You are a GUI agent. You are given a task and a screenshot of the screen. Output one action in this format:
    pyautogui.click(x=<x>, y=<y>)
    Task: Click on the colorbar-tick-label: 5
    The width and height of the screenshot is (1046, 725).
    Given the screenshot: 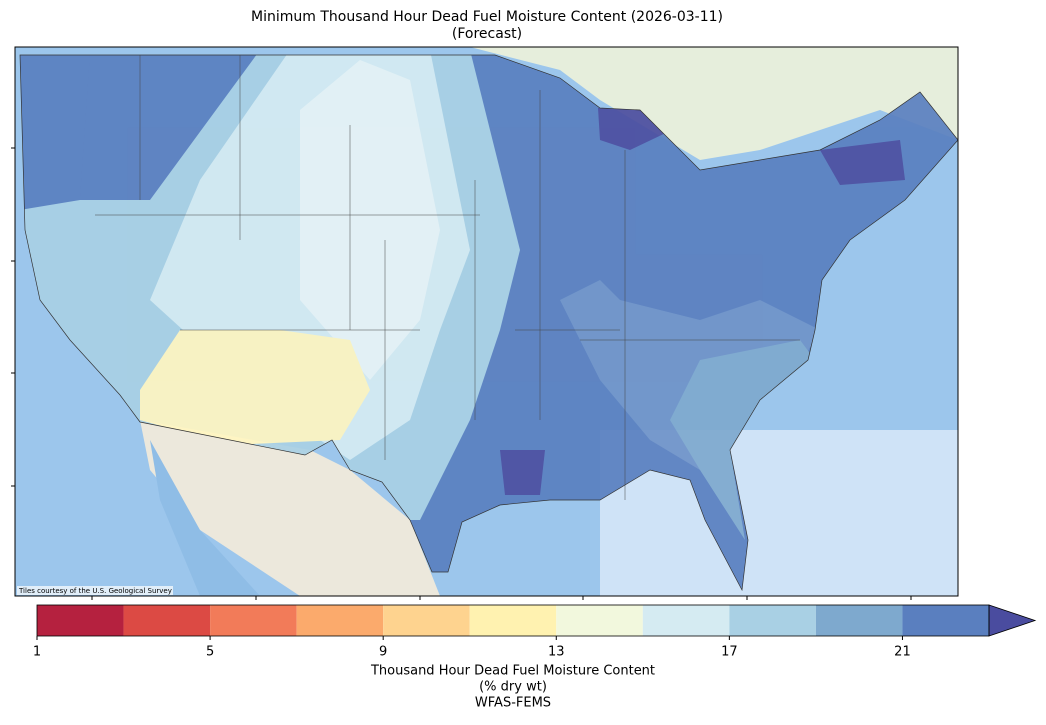 What is the action you would take?
    pyautogui.click(x=210, y=652)
    